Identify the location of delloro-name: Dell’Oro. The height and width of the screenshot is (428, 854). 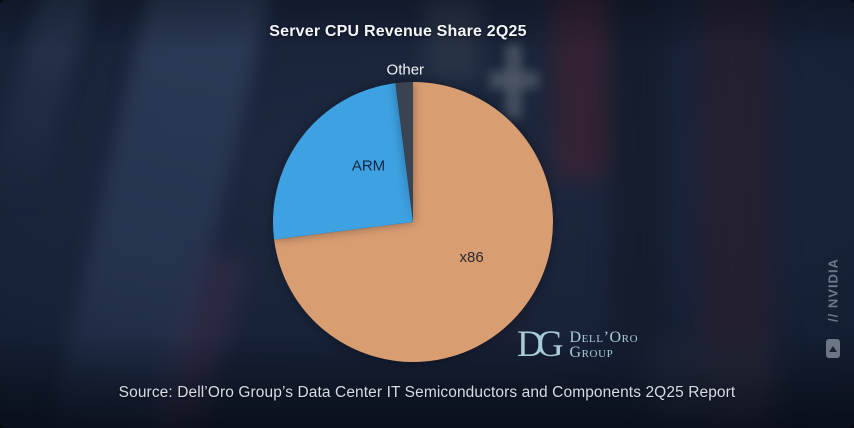
(604, 337).